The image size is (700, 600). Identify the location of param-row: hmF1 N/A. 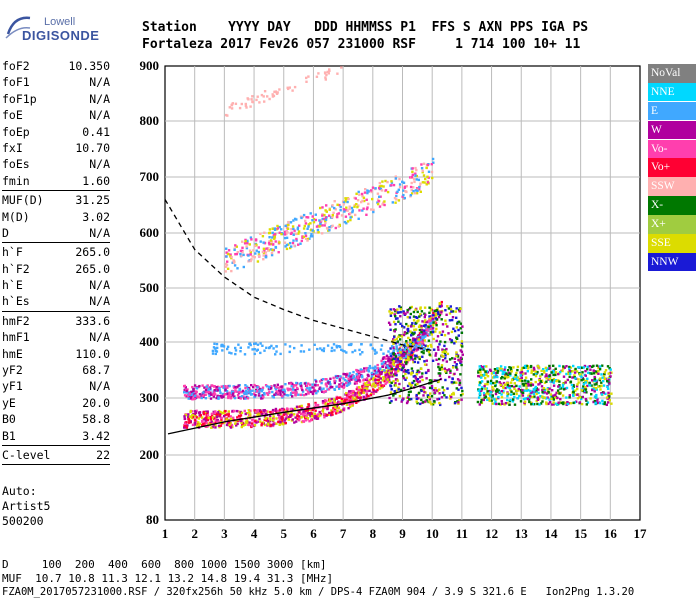
(56, 337).